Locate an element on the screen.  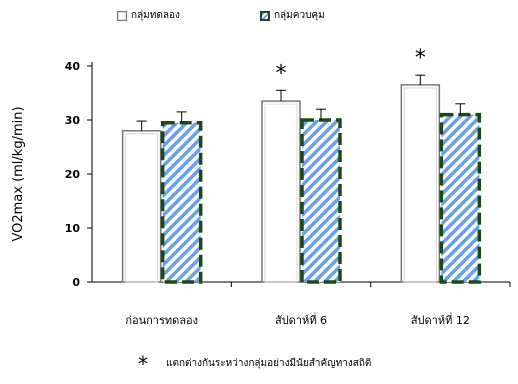
legend-item-control: กลุ่มควบคุม is located at coordinates (292, 15).